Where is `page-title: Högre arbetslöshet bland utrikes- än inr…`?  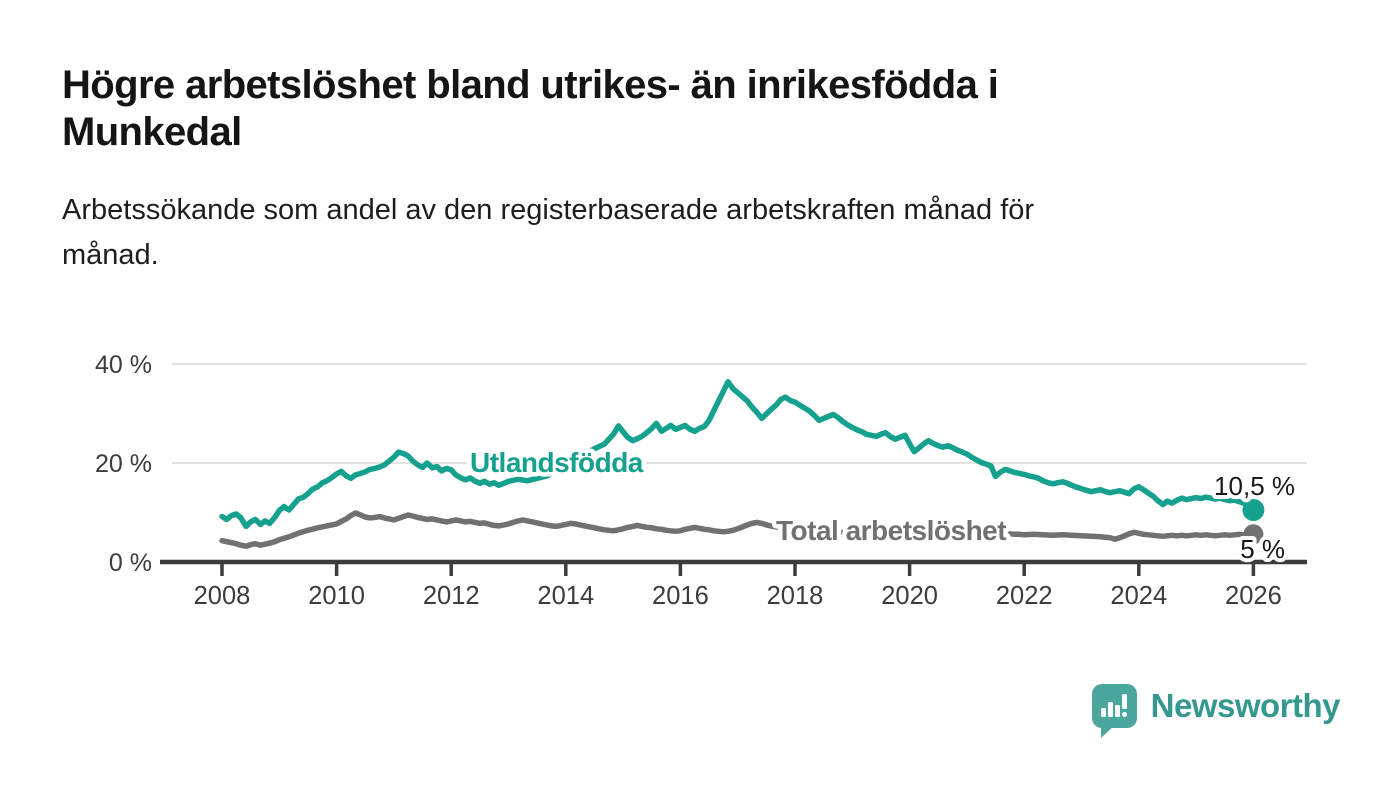 page-title: Högre arbetslöshet bland utrikes- än inr… is located at coordinates (662, 109).